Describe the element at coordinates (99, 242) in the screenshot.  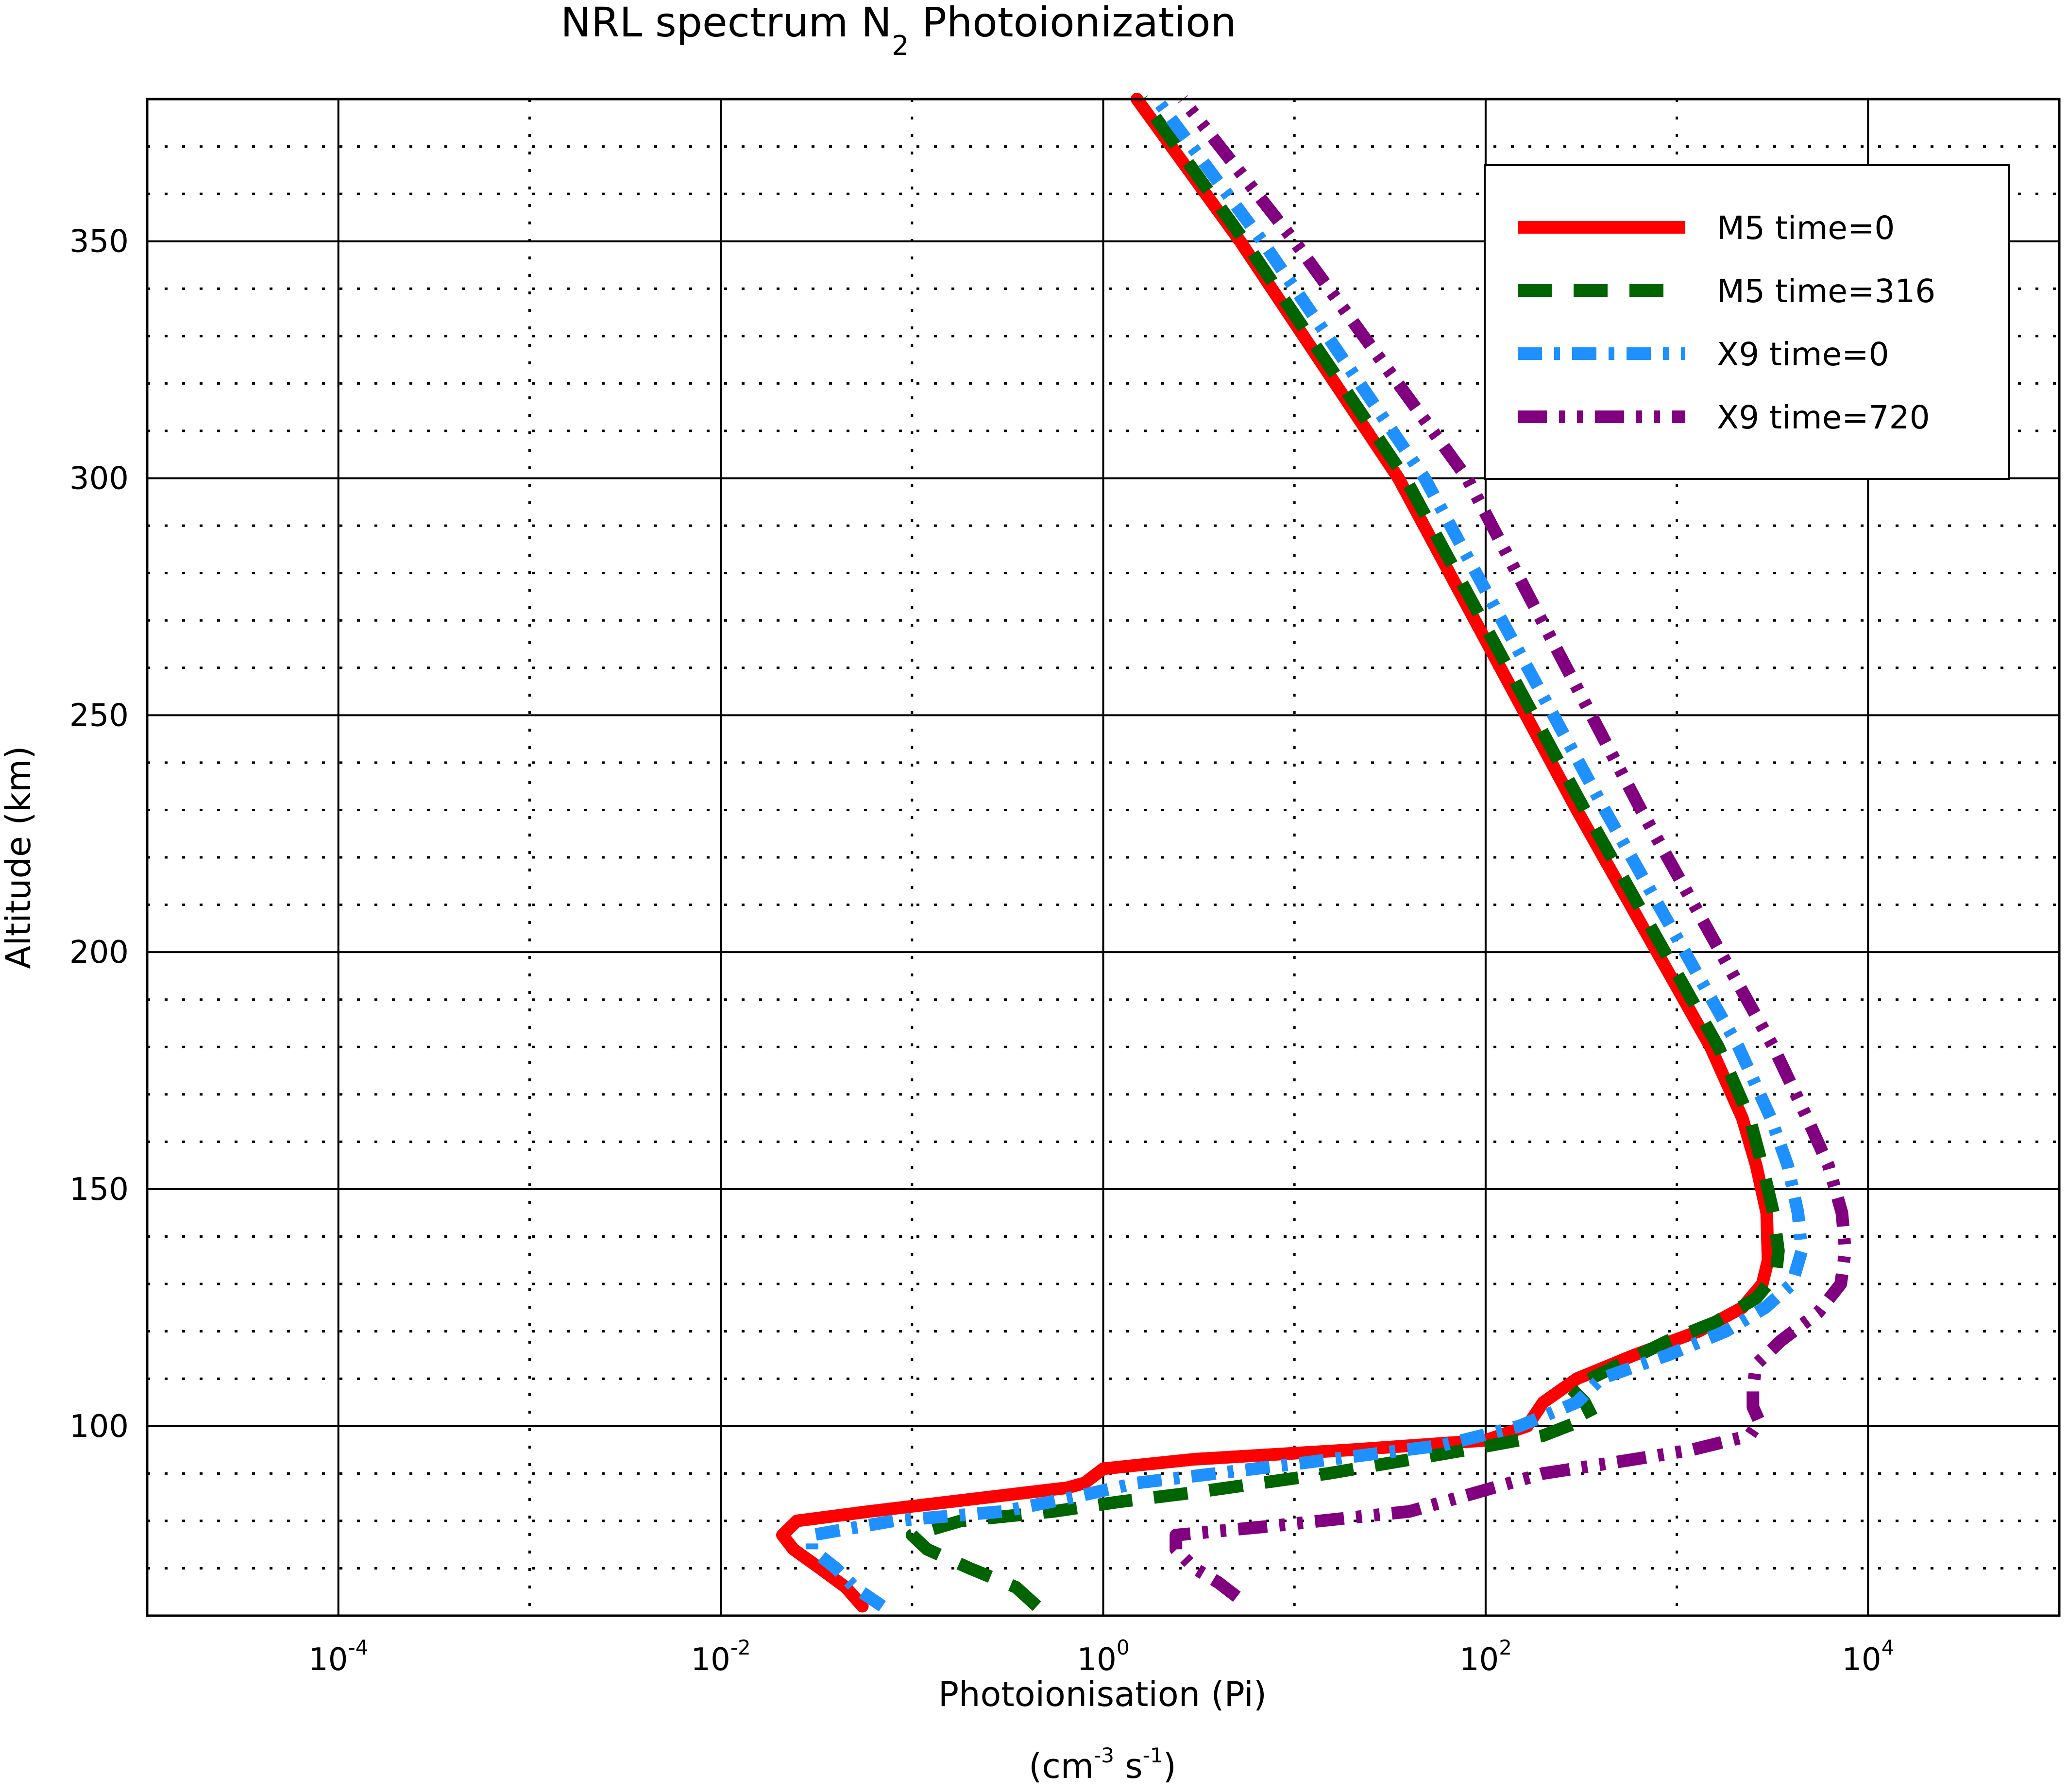
I see `y-tick-label: 350` at that location.